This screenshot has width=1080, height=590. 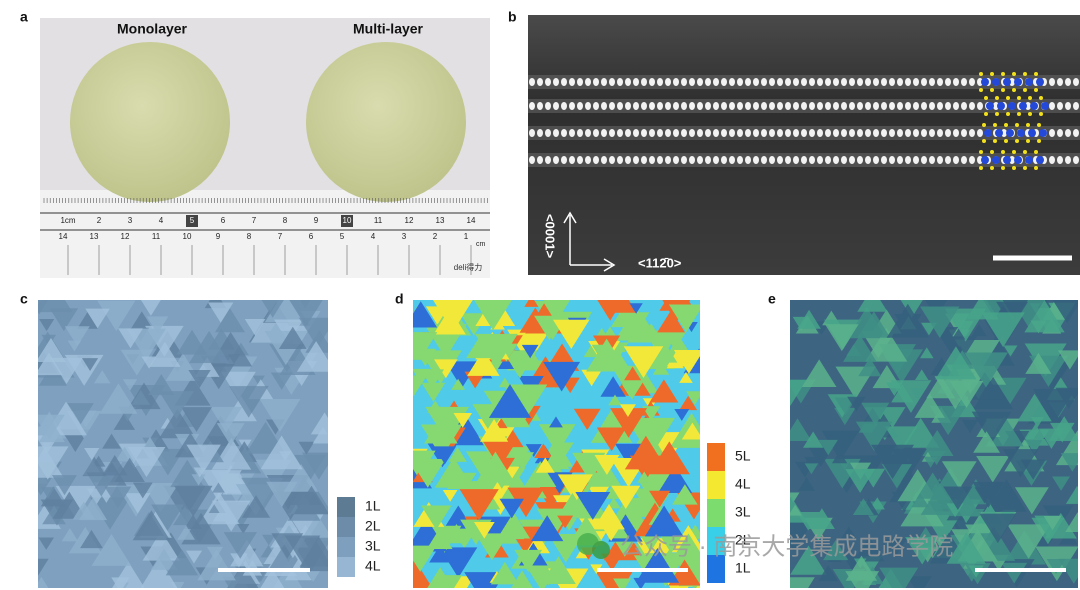 What do you see at coordinates (471, 220) in the screenshot?
I see `ruler-label: 14` at bounding box center [471, 220].